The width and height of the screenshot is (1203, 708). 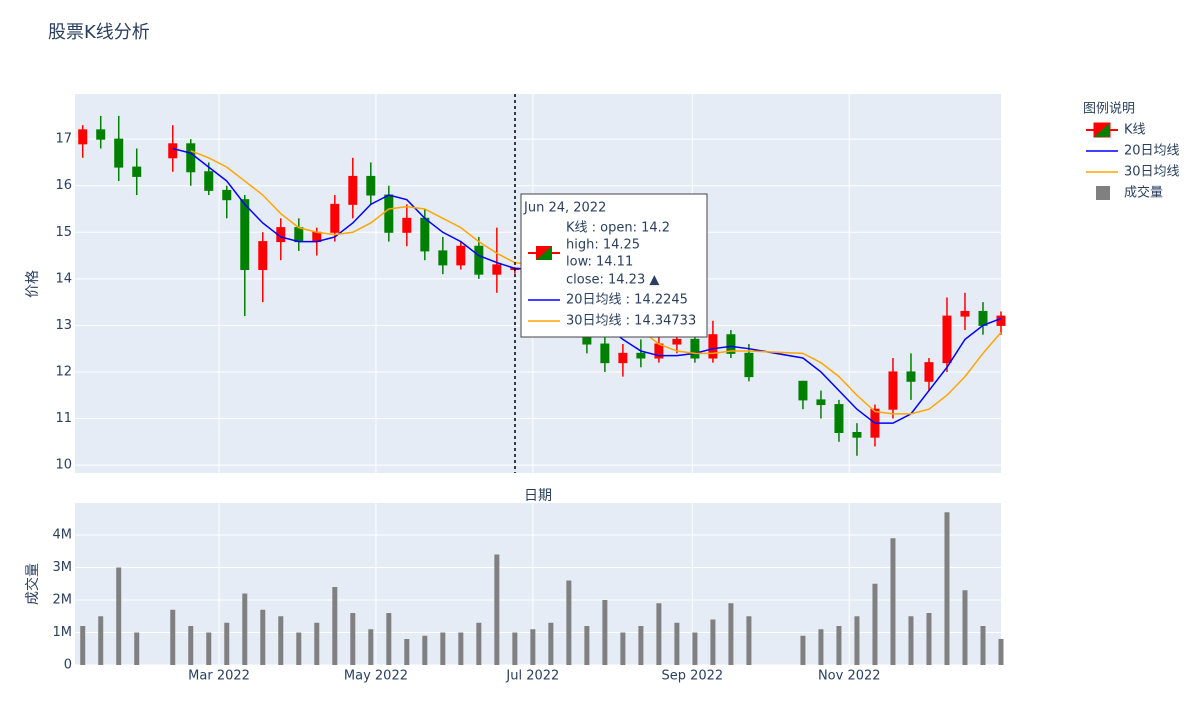 I want to click on y2-tick-label: 2M, so click(x=63, y=600).